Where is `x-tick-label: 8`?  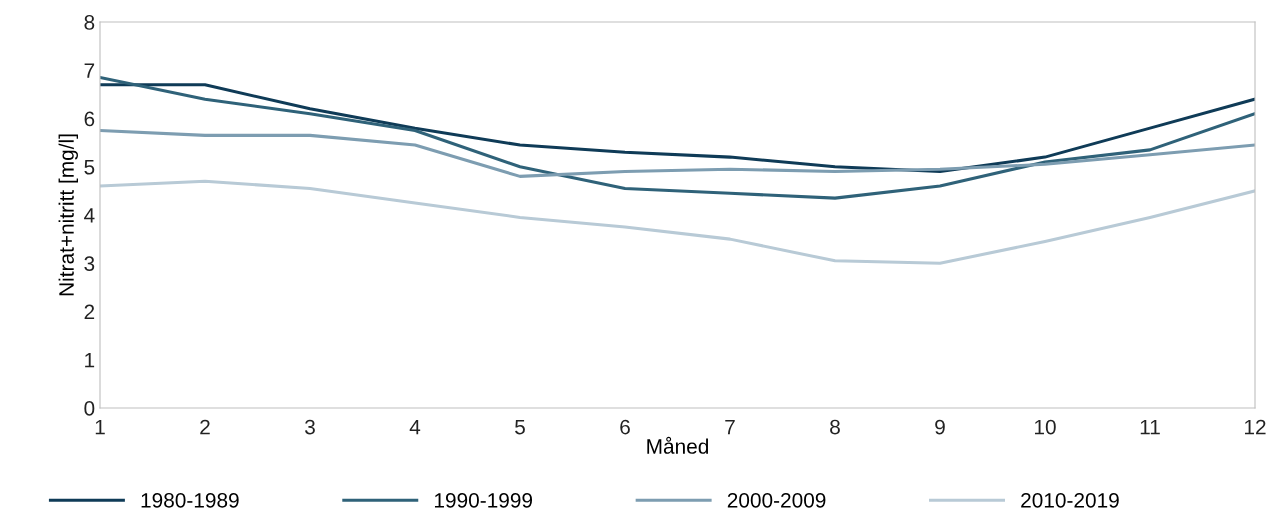
x-tick-label: 8 is located at coordinates (835, 427).